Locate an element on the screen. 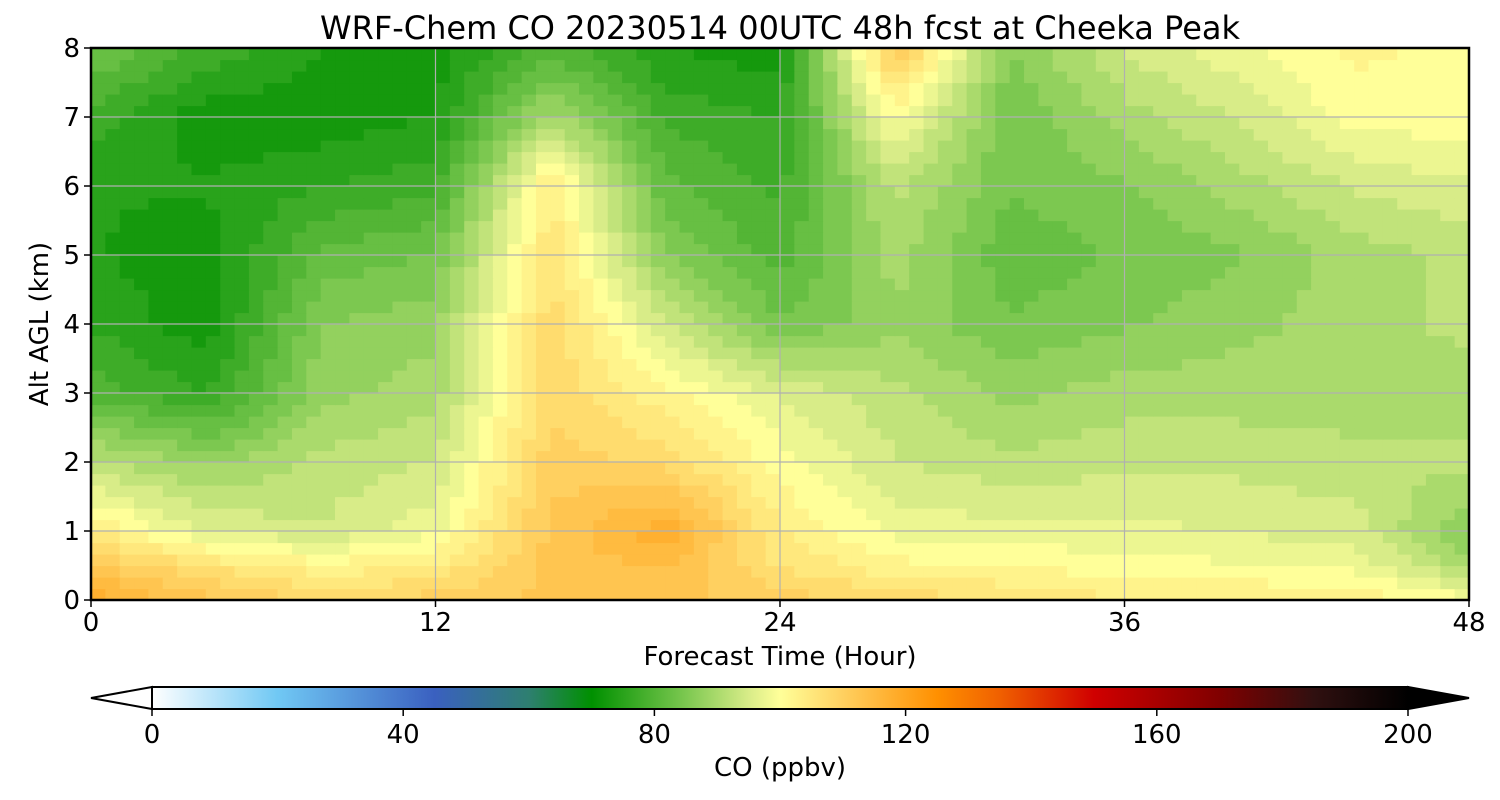 The height and width of the screenshot is (800, 1500). y-tick-label: 1 is located at coordinates (71, 532).